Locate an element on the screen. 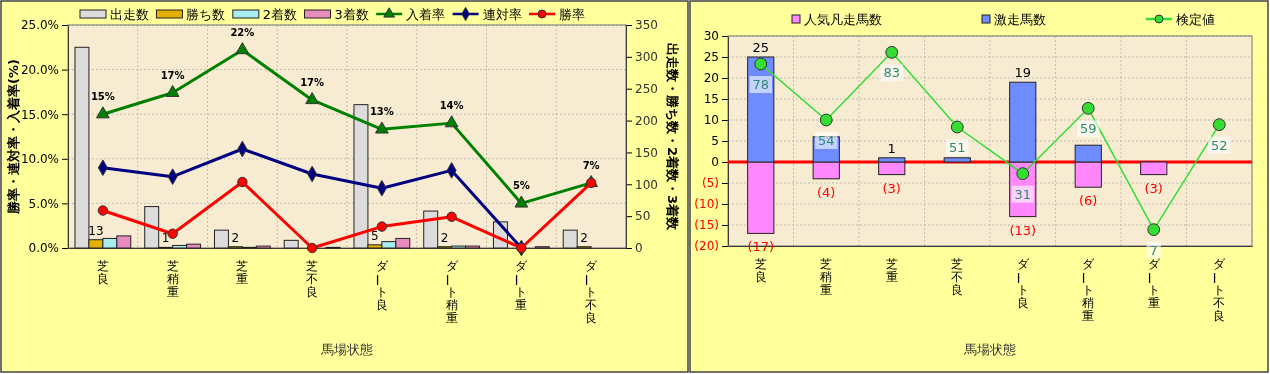  x-tick-label: 芝不良 is located at coordinates (957, 277).